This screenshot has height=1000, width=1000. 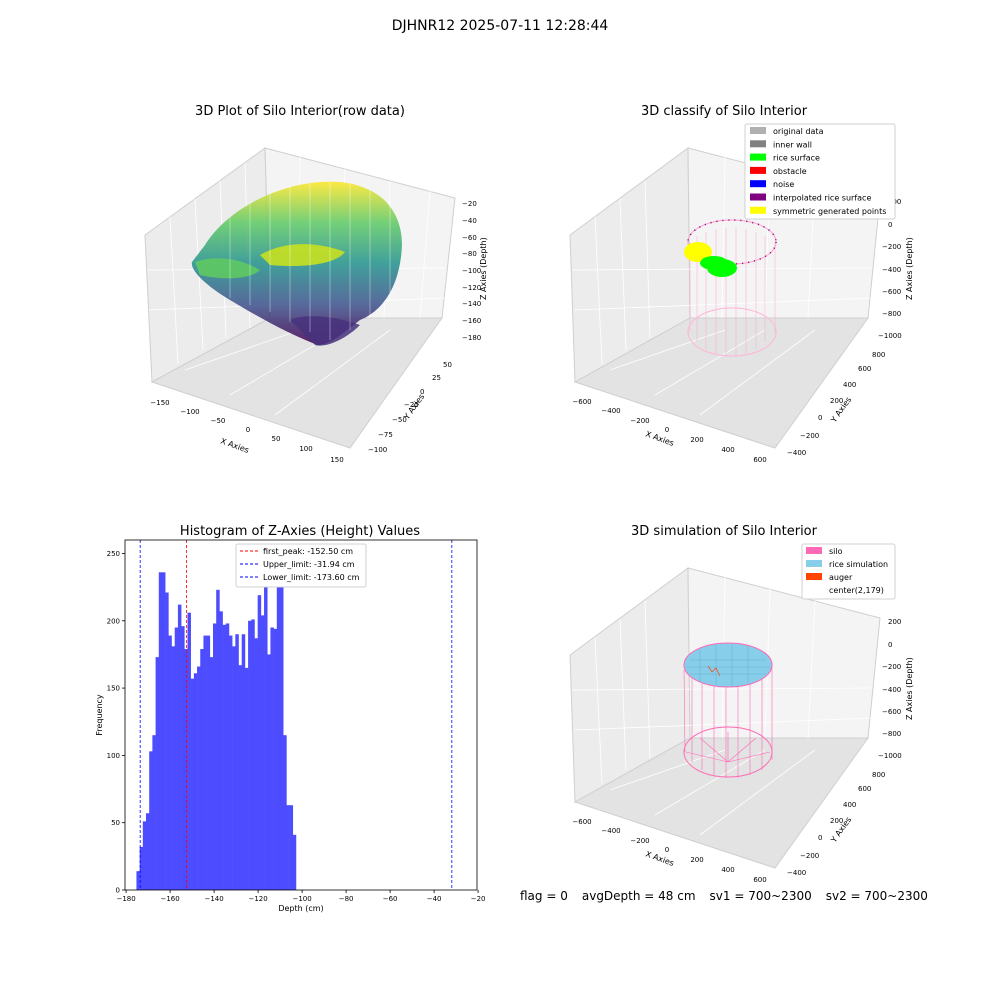 What do you see at coordinates (234, 445) in the screenshot?
I see `raw-x-label: X Axies` at bounding box center [234, 445].